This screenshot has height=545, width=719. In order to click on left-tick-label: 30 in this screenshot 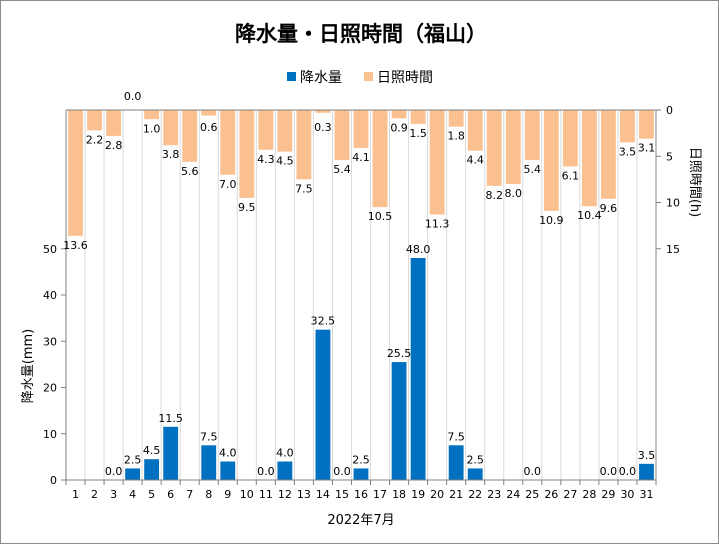, I will do `click(50, 341)`.